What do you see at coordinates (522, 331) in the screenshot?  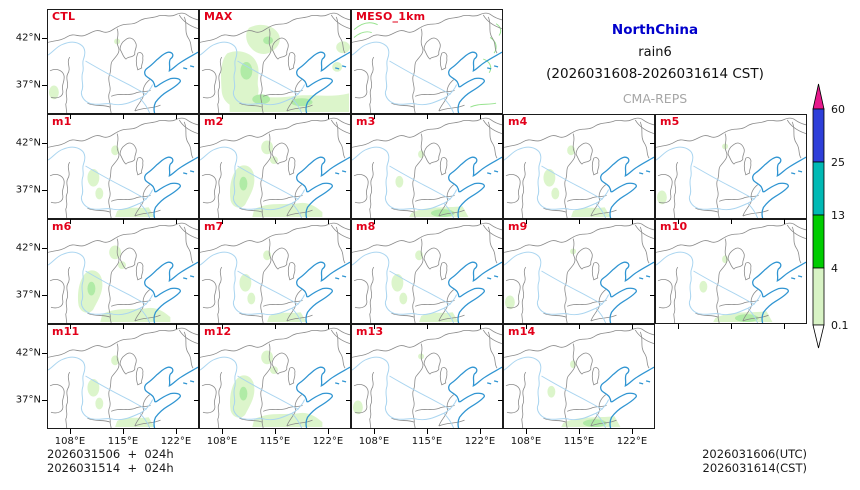 I see `panel-label: m14` at bounding box center [522, 331].